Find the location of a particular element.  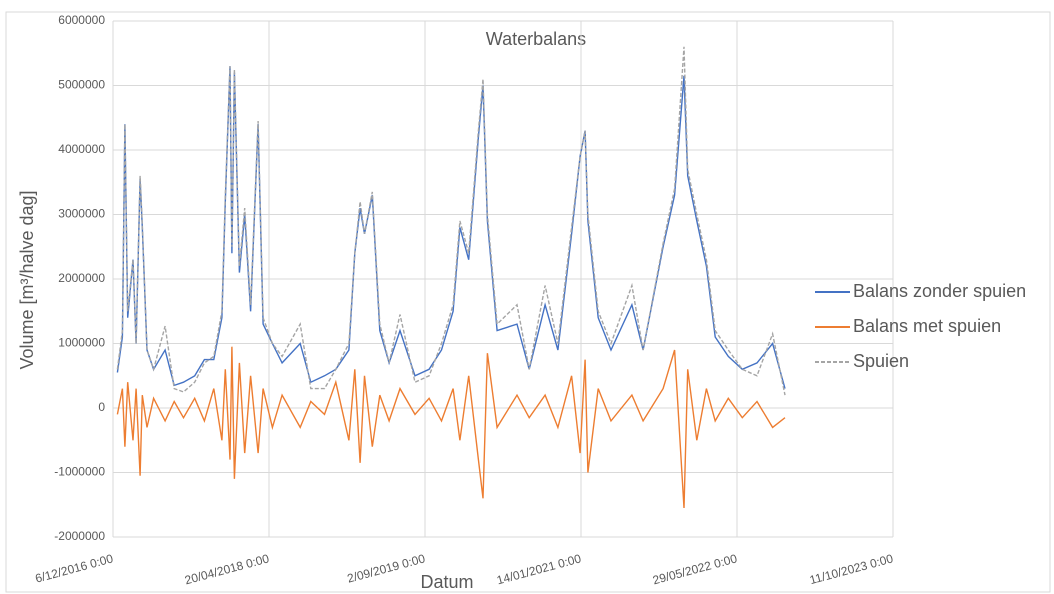

y-tick-label: 5000000 is located at coordinates (81, 85).